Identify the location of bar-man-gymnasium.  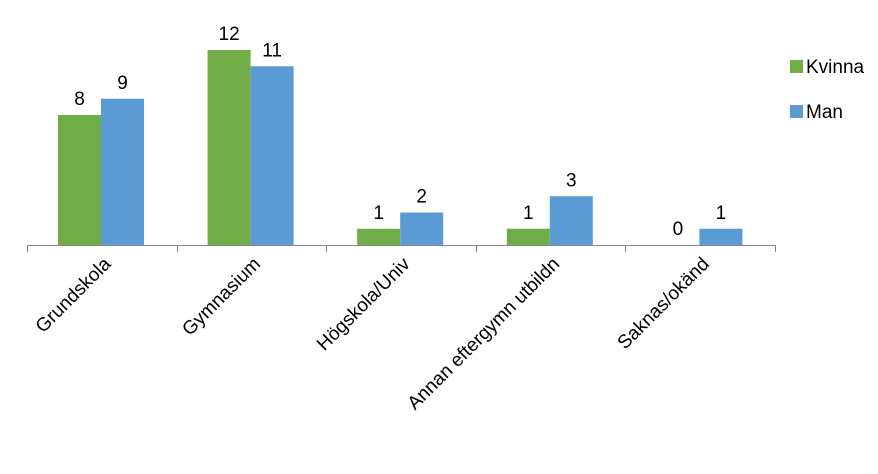
(272, 155).